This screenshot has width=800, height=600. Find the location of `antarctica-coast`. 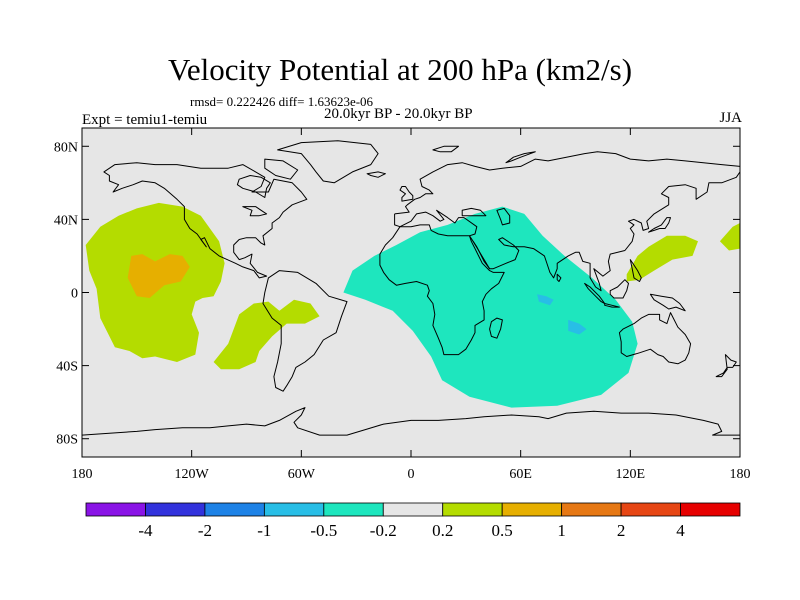

antarctica-coast is located at coordinates (410, 421).